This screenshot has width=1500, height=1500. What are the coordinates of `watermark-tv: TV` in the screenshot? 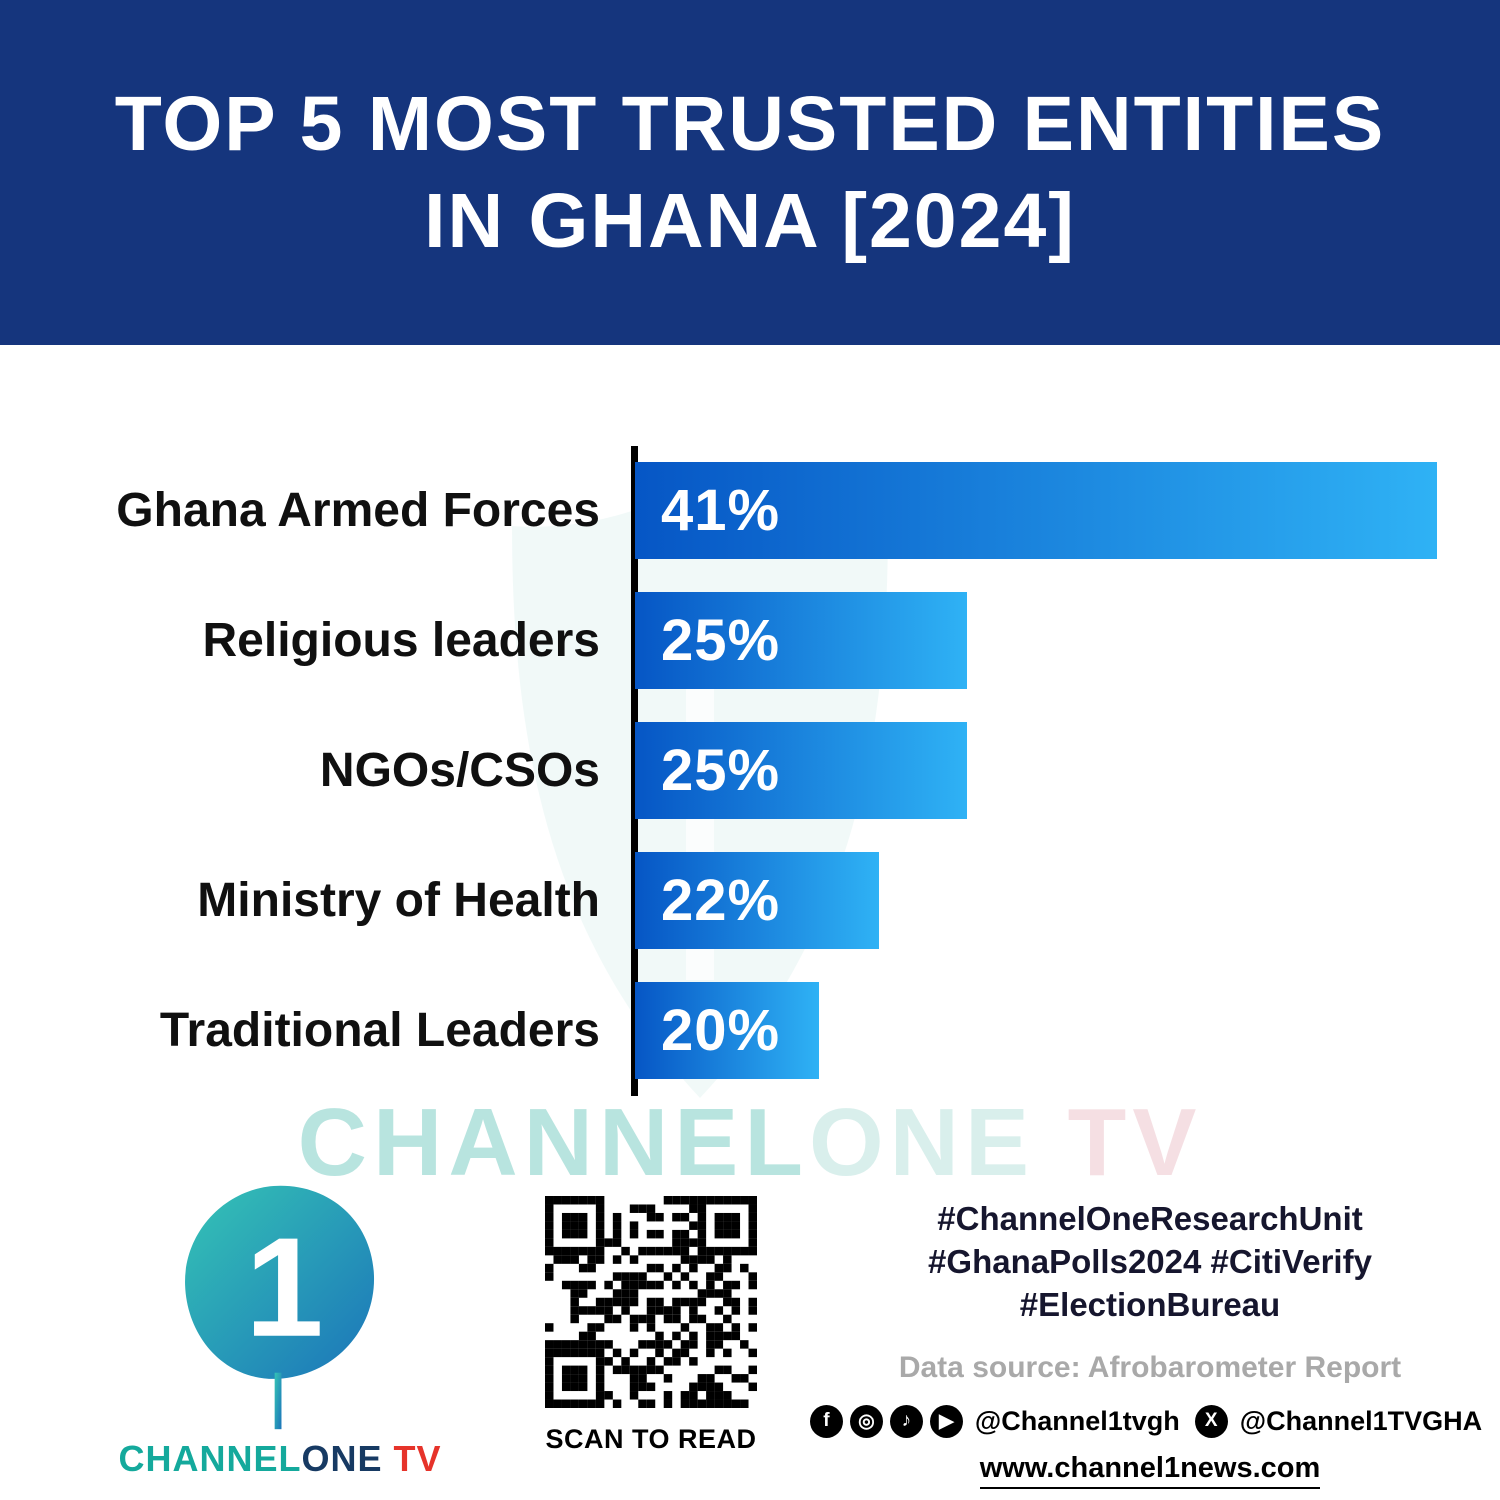 It's located at (1119, 1142).